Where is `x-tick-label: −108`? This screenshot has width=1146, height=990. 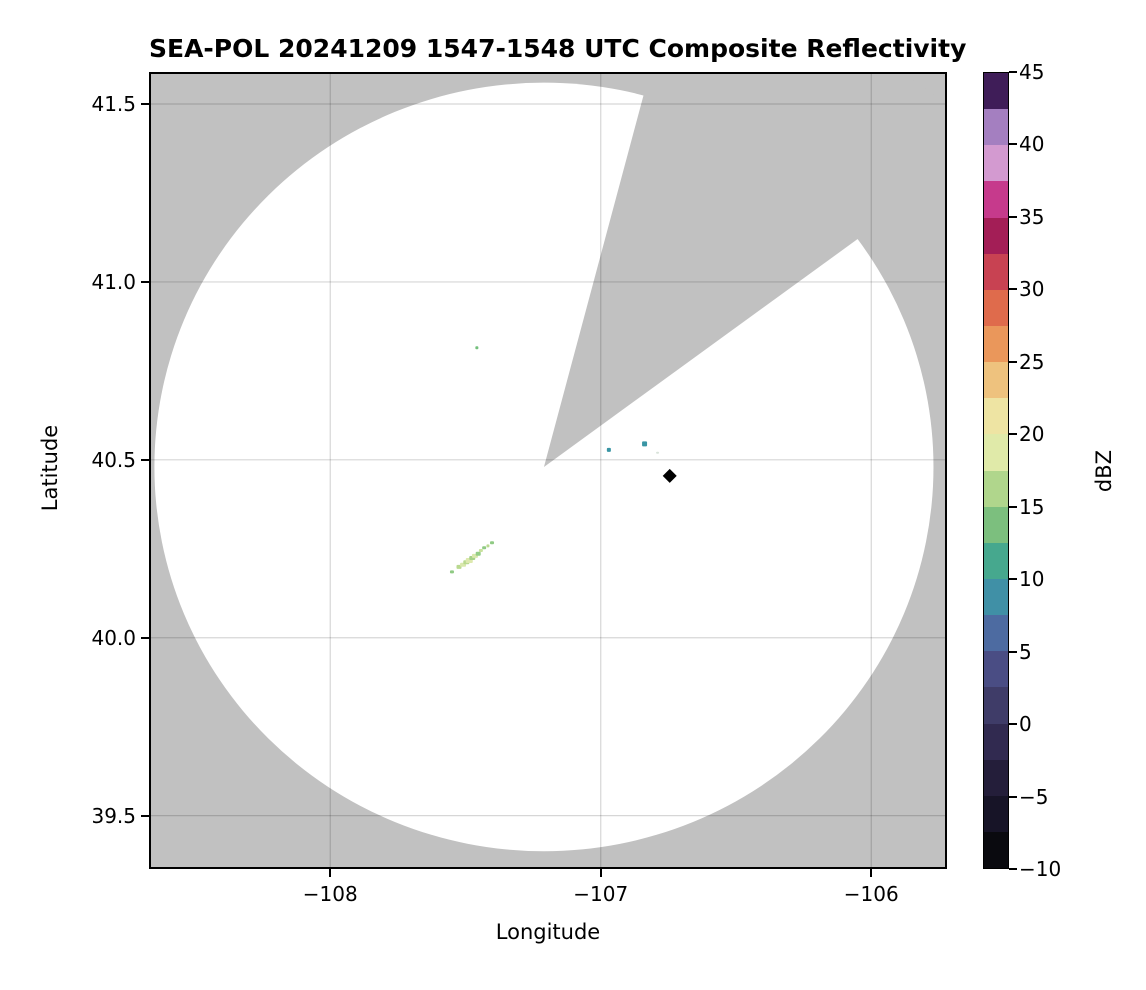 x-tick-label: −108 is located at coordinates (330, 894).